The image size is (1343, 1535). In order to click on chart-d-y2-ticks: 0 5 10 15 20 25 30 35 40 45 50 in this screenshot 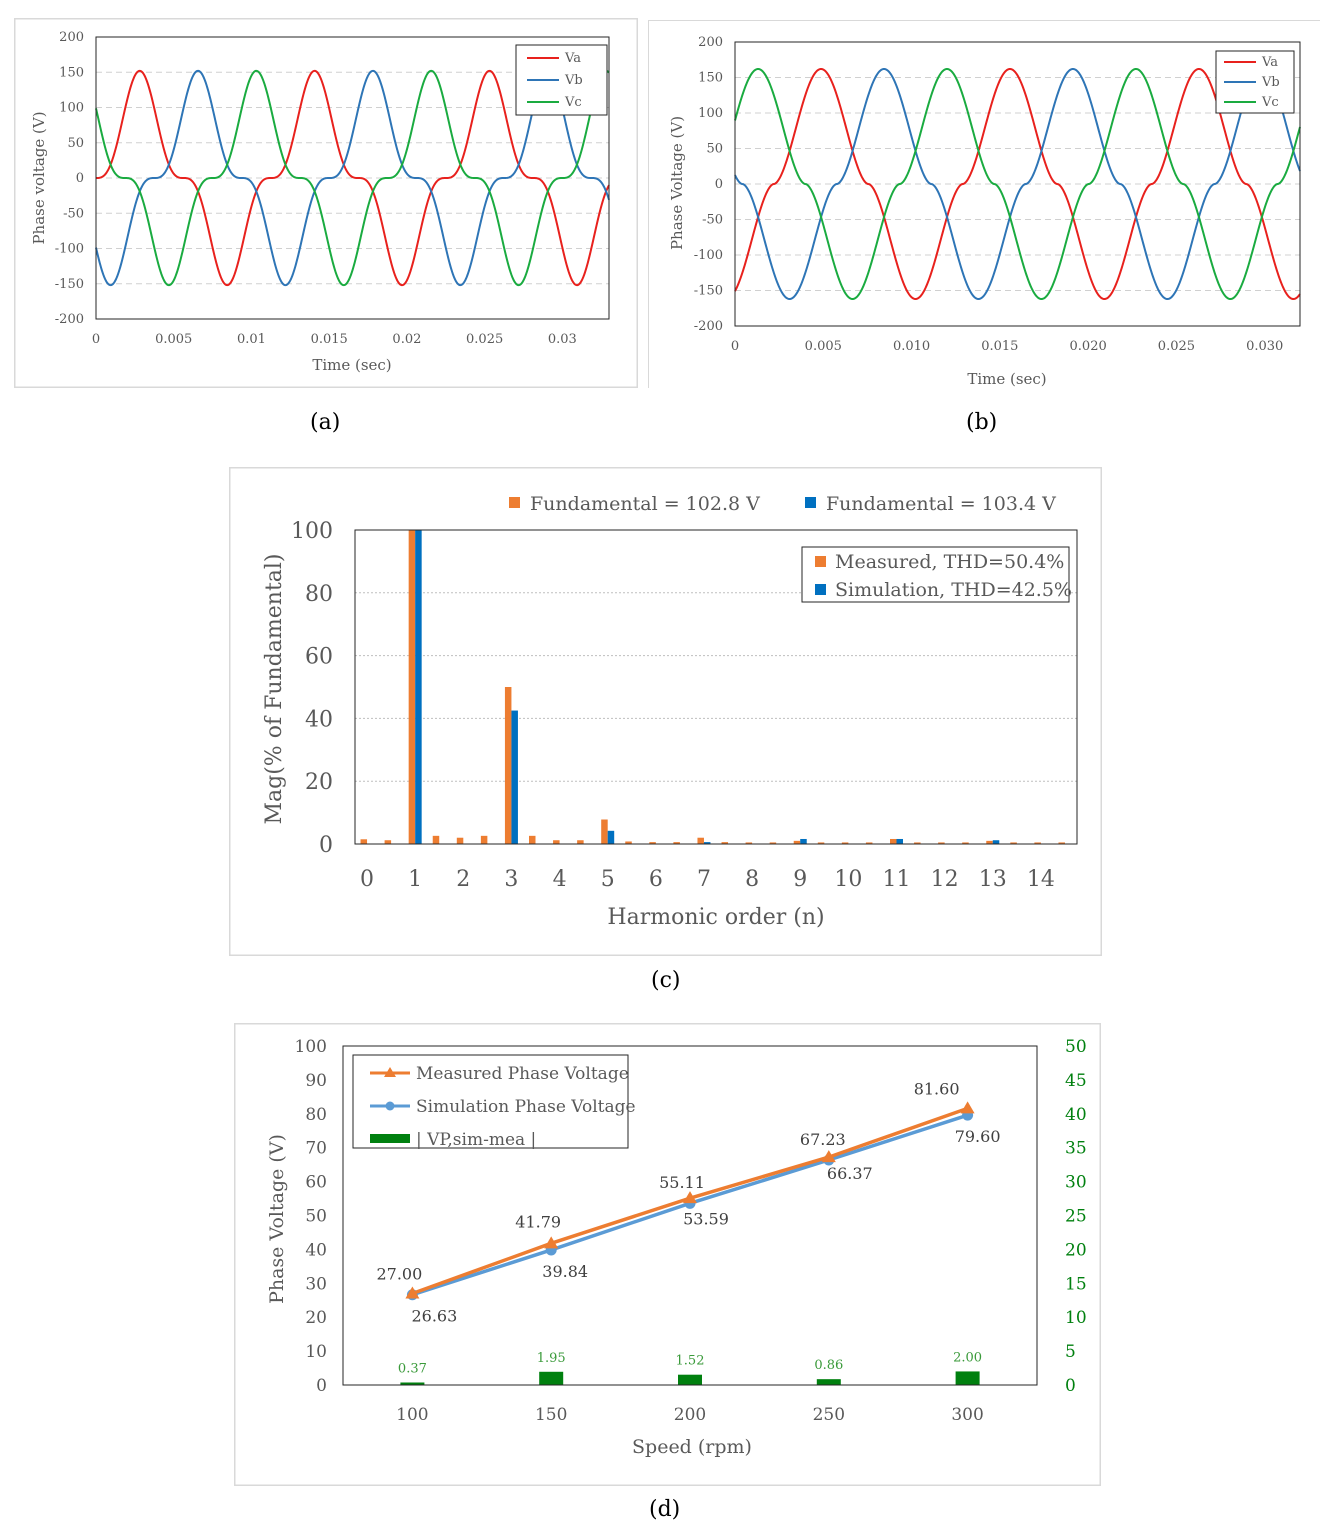, I will do `click(1076, 1216)`.